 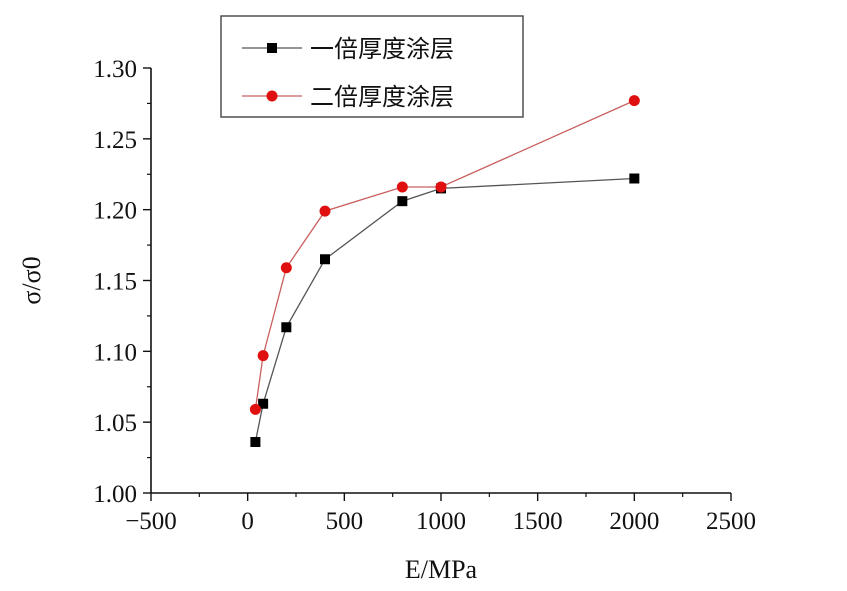 I want to click on y-tick-label: 1.00, so click(x=115, y=494).